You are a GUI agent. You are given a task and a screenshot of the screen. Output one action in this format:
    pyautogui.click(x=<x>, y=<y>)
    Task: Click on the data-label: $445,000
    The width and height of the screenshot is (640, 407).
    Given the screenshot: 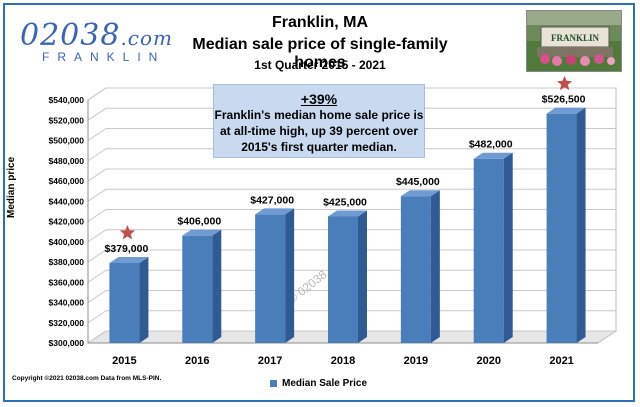 What is the action you would take?
    pyautogui.click(x=418, y=182)
    